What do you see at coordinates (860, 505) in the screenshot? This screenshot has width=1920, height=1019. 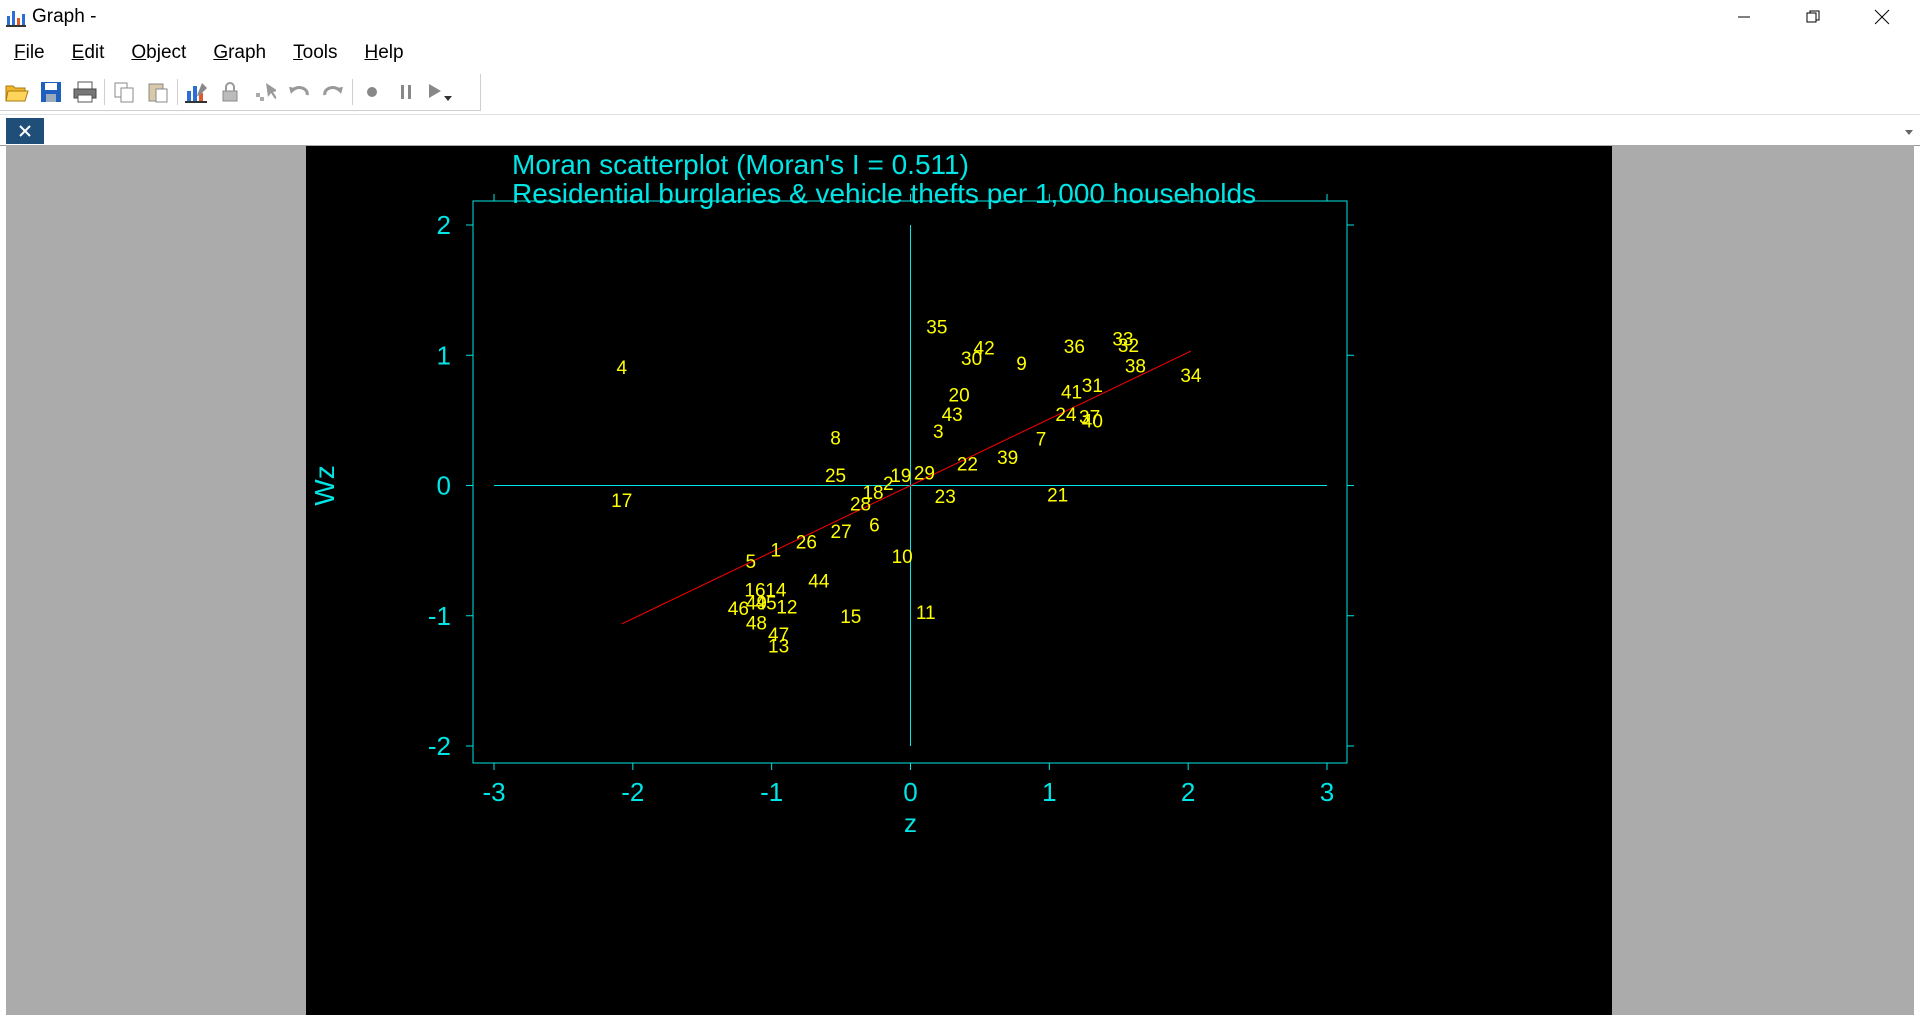 I see `data-point-label: 28` at bounding box center [860, 505].